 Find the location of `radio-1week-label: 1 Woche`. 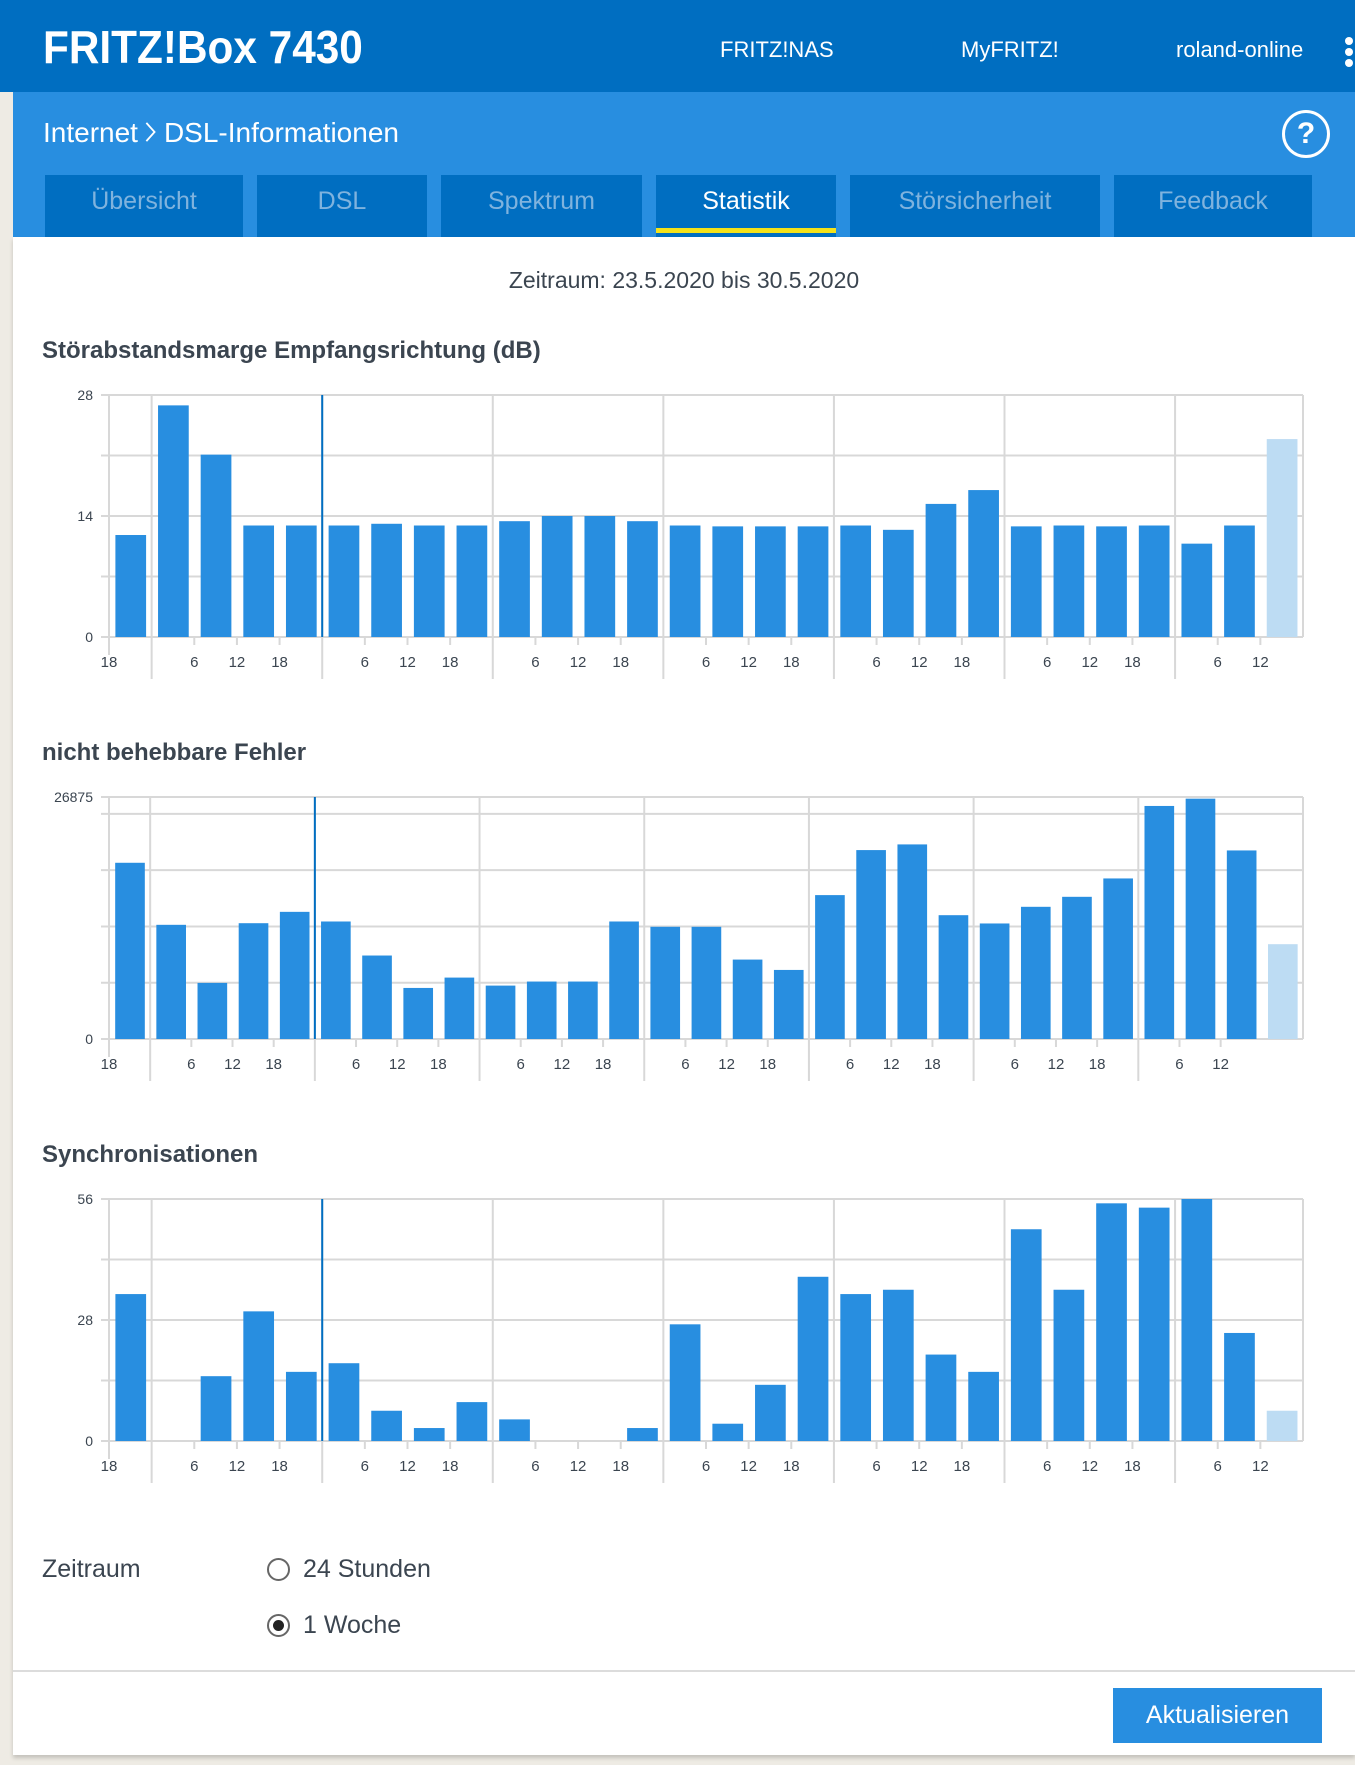

radio-1week-label: 1 Woche is located at coordinates (352, 1625).